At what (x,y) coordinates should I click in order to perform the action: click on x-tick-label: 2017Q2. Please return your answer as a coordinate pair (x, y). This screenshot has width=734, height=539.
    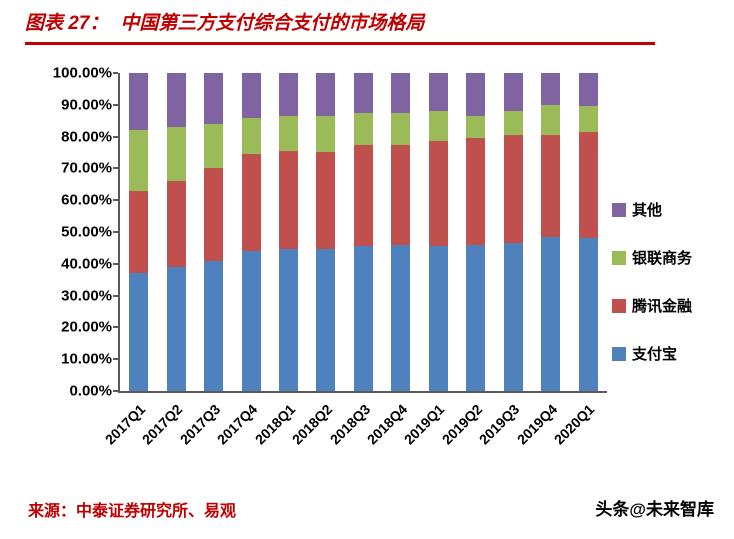
    Looking at the image, I should click on (162, 424).